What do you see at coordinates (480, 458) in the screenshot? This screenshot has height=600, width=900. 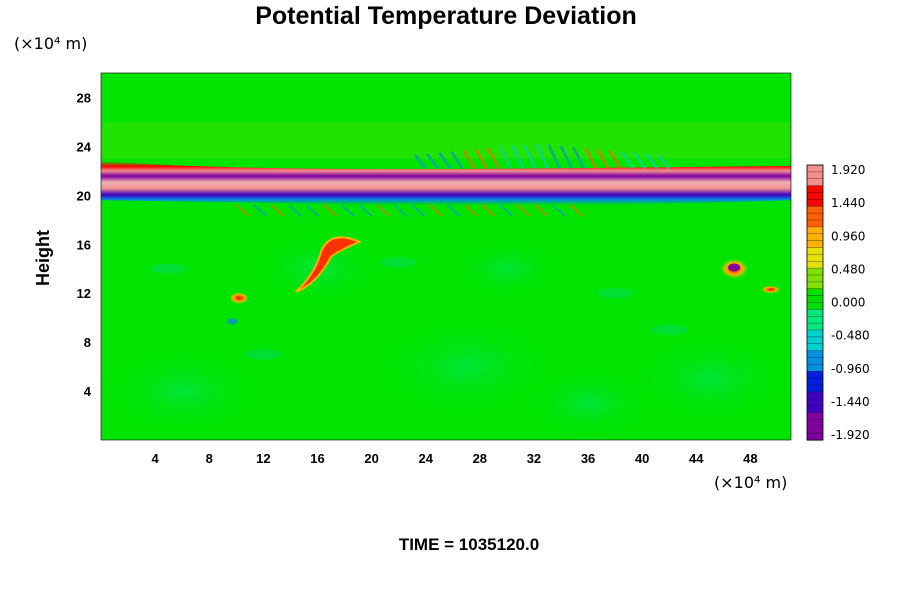 I see `x-tick-label: 28` at bounding box center [480, 458].